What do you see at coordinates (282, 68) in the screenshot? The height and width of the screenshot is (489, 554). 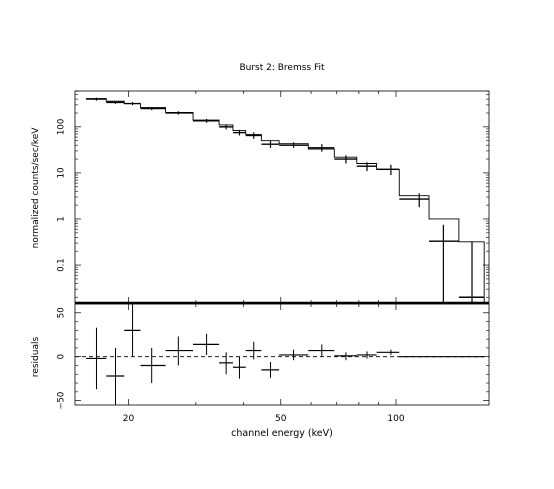 I see `chart-title: Burst 2: Bremss Fit` at bounding box center [282, 68].